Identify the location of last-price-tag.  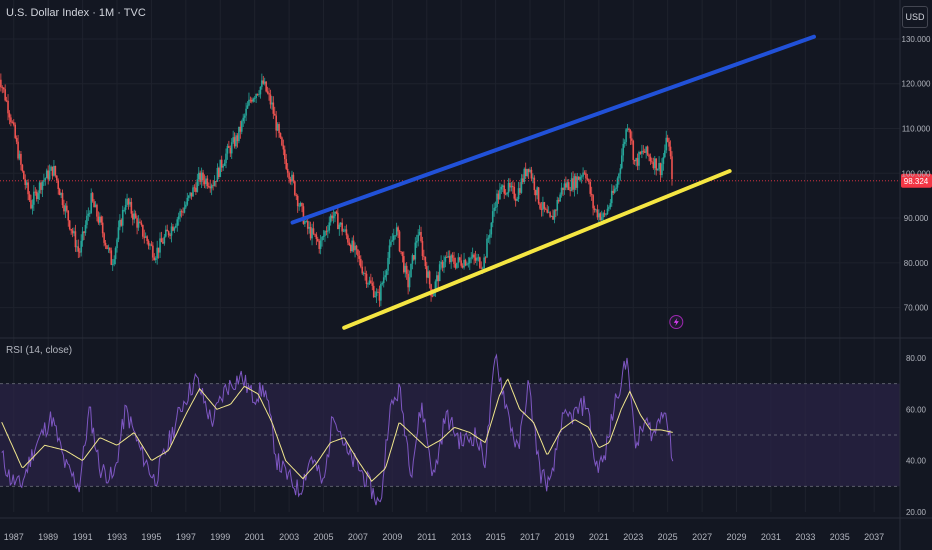
(916, 180).